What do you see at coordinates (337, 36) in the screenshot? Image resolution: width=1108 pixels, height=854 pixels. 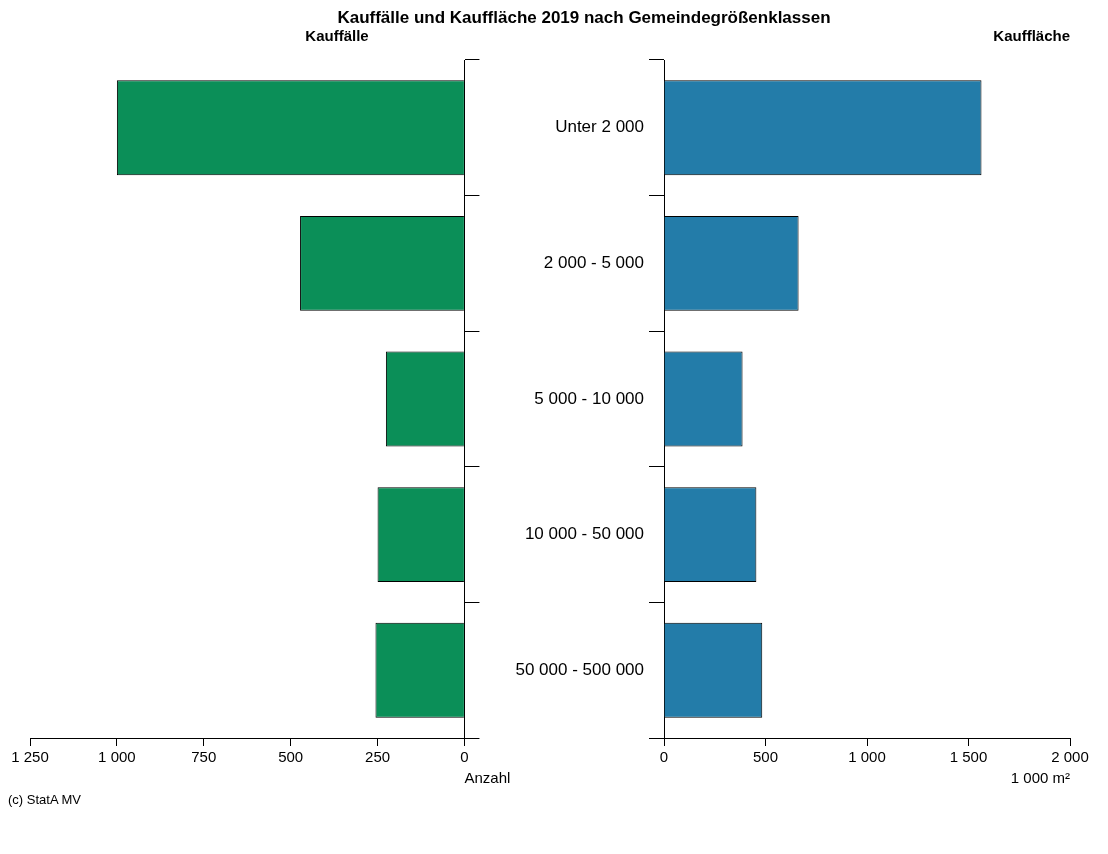 I see `chart-subtitle: Kauffälle` at bounding box center [337, 36].